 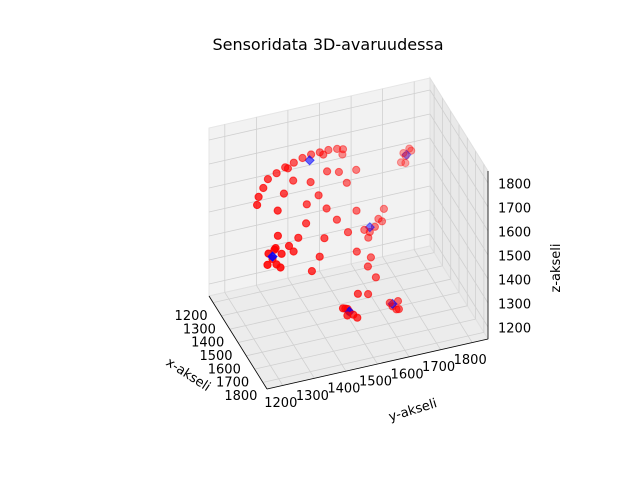 I want to click on z-tick-label: 1600, so click(x=514, y=233).